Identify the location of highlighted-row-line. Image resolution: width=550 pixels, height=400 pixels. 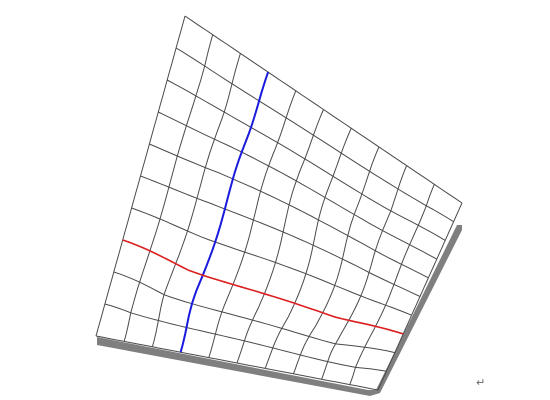
(263, 287).